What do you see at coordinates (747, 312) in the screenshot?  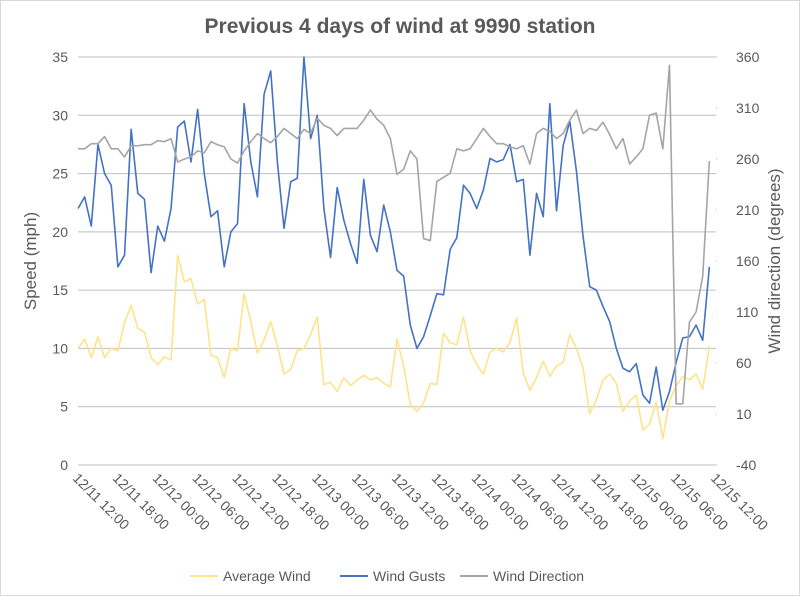 I see `y2-tick-label: 110` at bounding box center [747, 312].